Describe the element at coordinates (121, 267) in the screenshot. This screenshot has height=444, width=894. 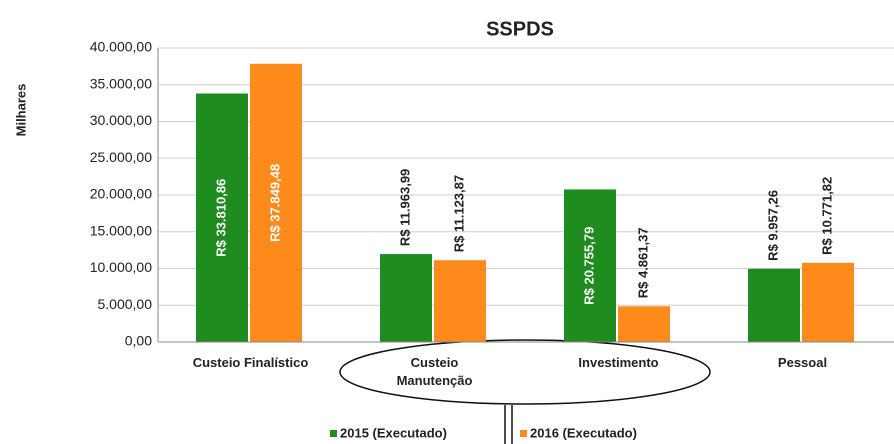
I see `y-tick-label: 10.000,00` at that location.